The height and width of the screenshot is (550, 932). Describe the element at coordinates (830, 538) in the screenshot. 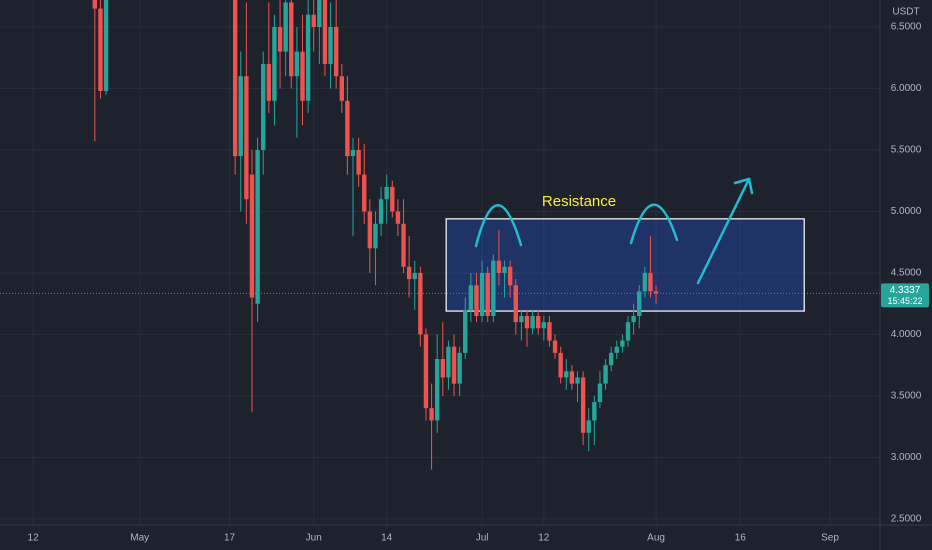

I see `x-tick-label: Sep` at that location.